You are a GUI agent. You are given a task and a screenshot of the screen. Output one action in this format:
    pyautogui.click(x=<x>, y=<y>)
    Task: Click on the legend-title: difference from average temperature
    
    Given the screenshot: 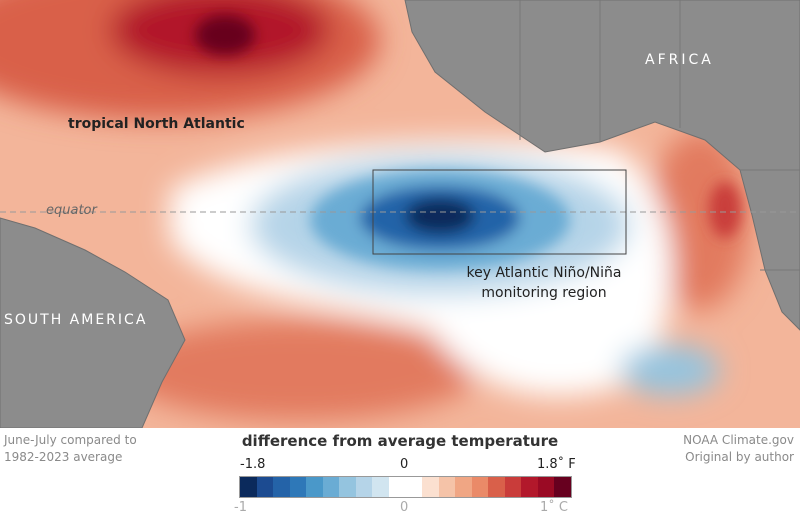 What is the action you would take?
    pyautogui.click(x=400, y=441)
    